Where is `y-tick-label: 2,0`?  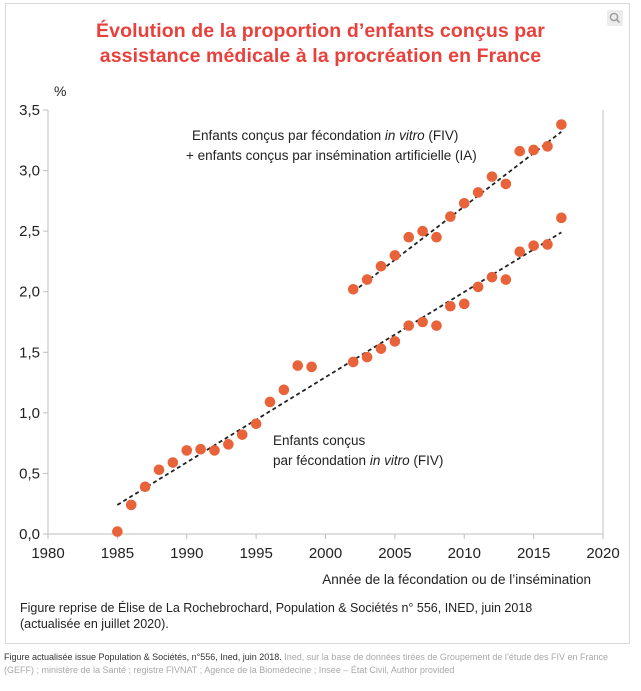
y-tick-label: 2,0 is located at coordinates (29, 292).